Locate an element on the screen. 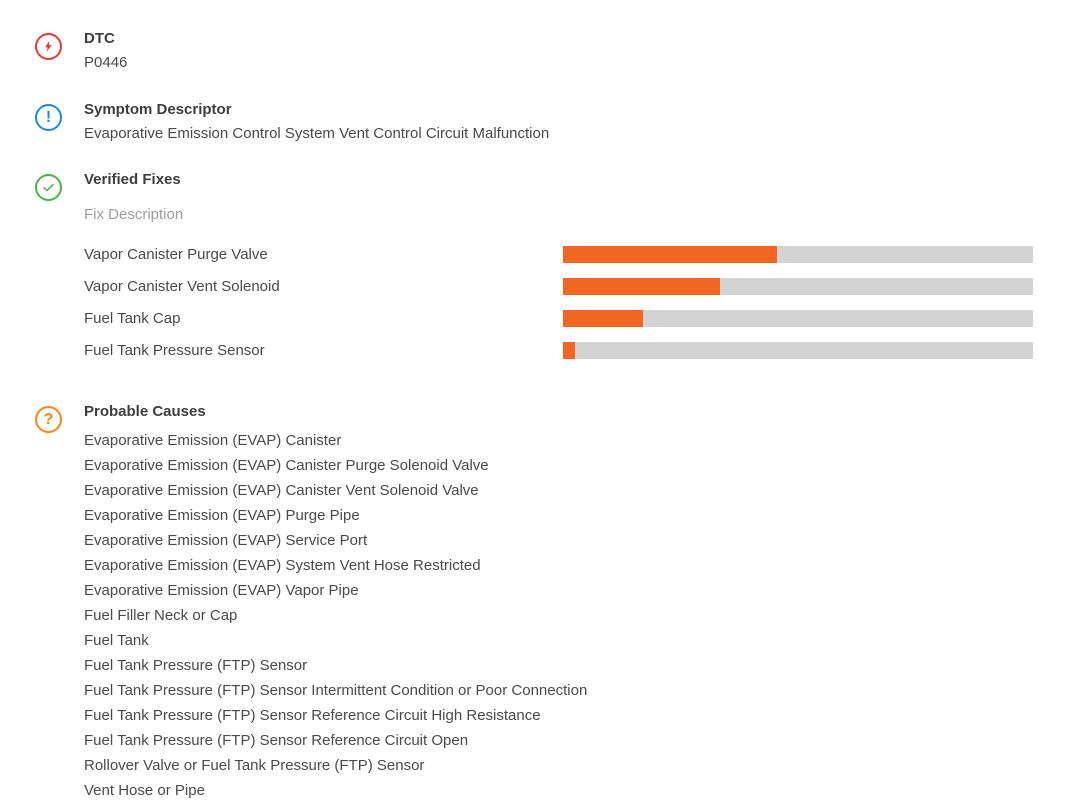 This screenshot has width=1081, height=806. cause-item: Evaporative Emission (EVAP) Purge Pipe is located at coordinates (222, 515).